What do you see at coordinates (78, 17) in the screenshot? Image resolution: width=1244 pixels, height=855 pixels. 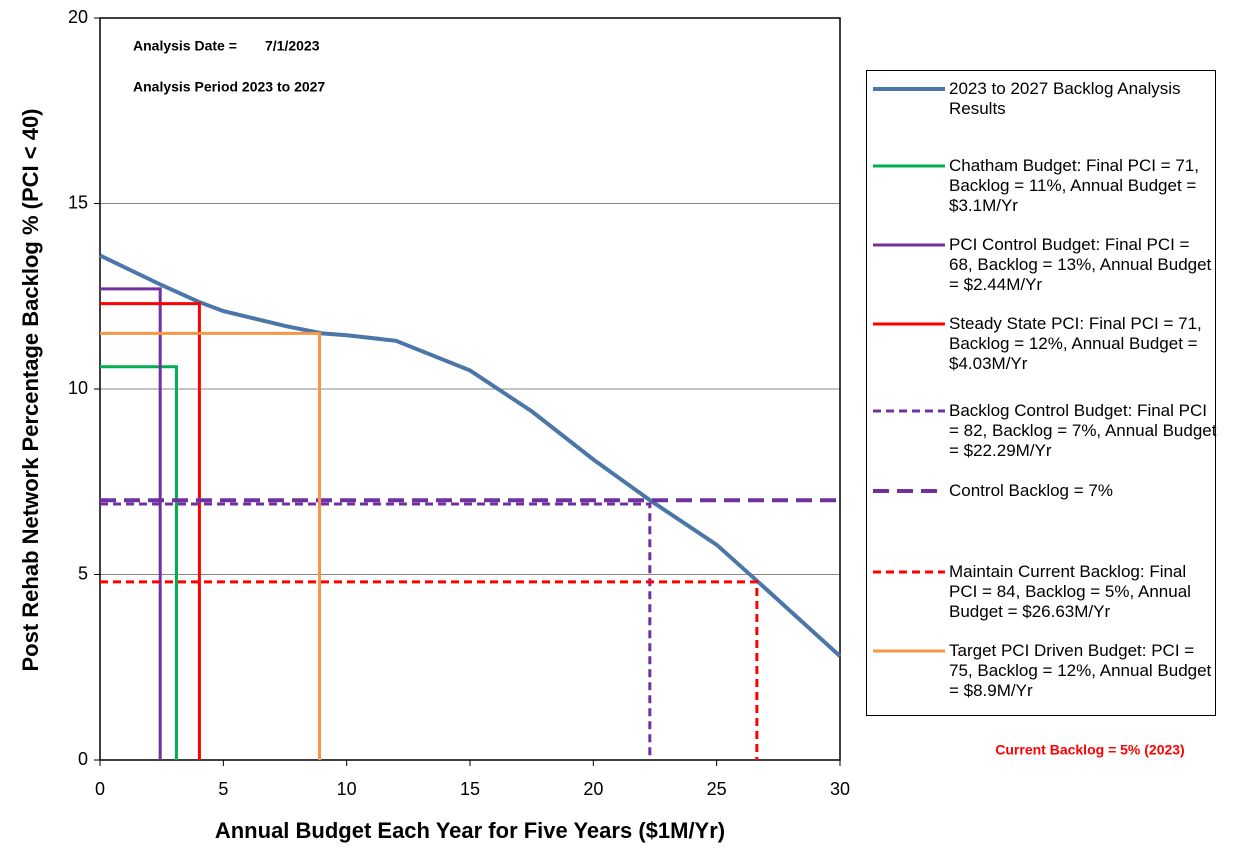 I see `y-tick-label: 20` at bounding box center [78, 17].